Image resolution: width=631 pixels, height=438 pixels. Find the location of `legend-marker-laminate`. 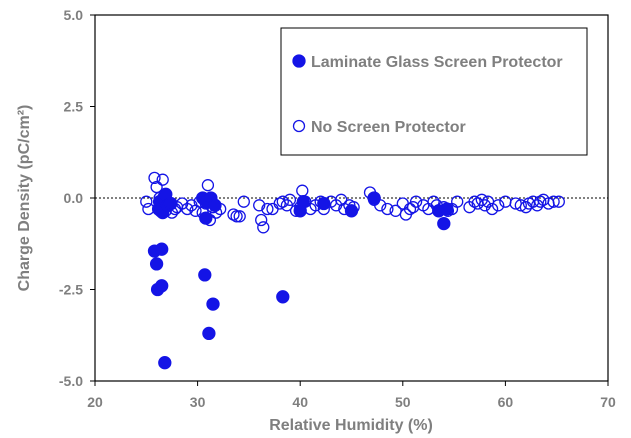

legend-marker-laminate is located at coordinates (299, 61).